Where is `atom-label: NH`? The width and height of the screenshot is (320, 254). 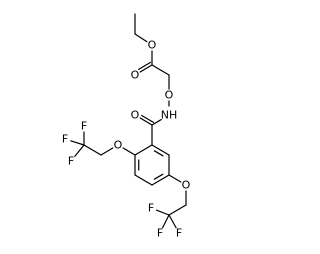
atom-label: NH is located at coordinates (169, 115).